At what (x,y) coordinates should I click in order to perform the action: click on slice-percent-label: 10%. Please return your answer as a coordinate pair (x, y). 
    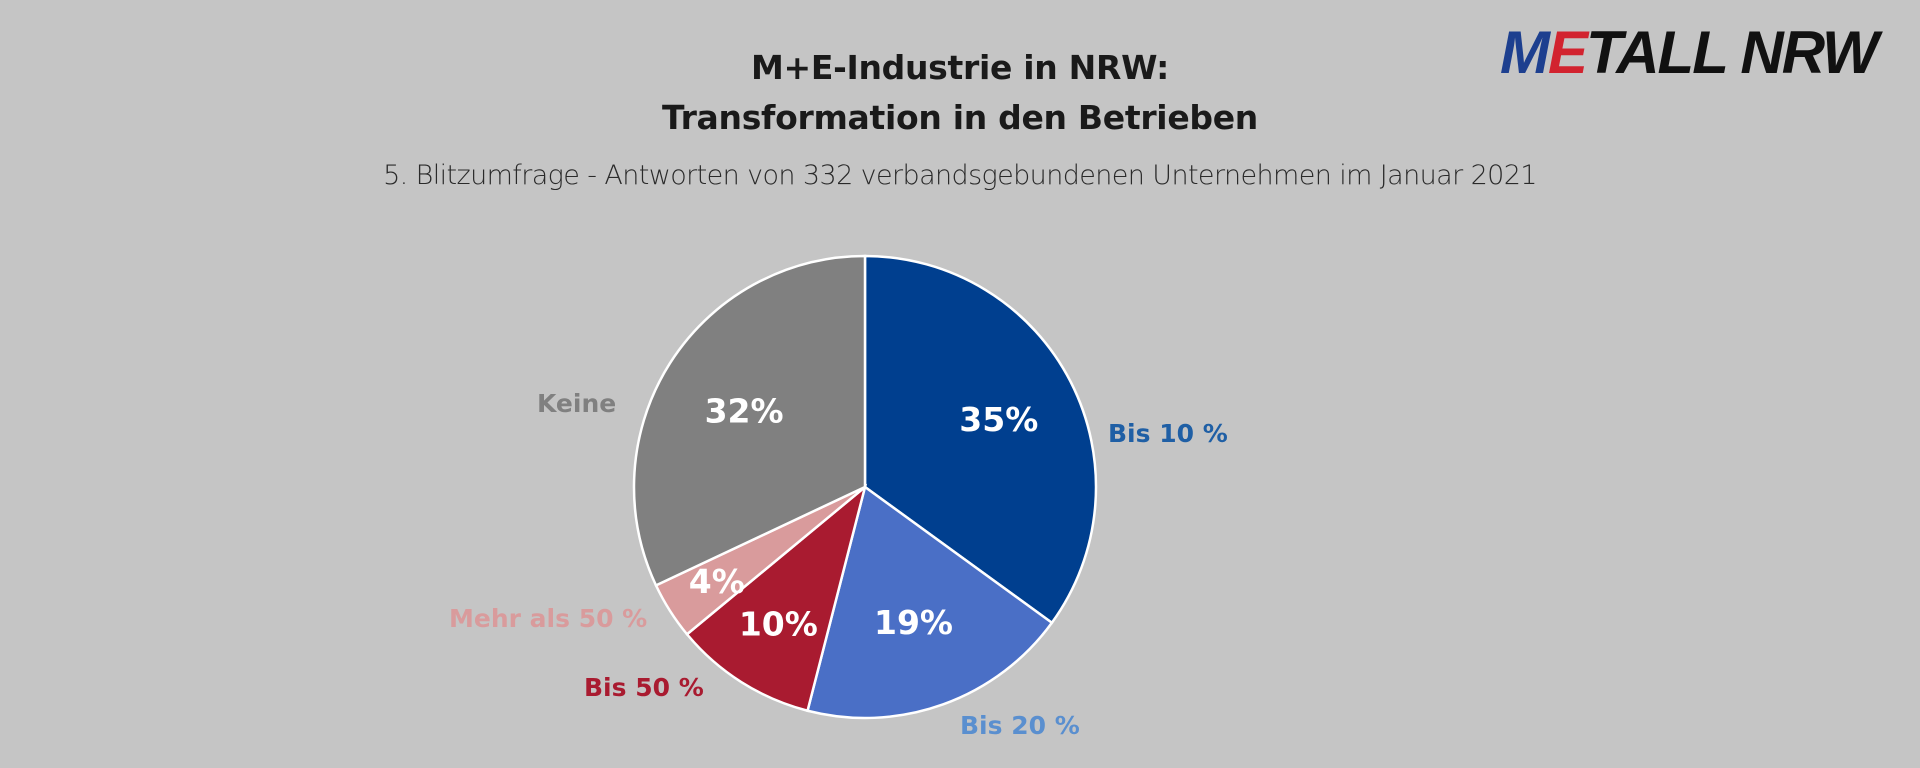
    Looking at the image, I should click on (778, 624).